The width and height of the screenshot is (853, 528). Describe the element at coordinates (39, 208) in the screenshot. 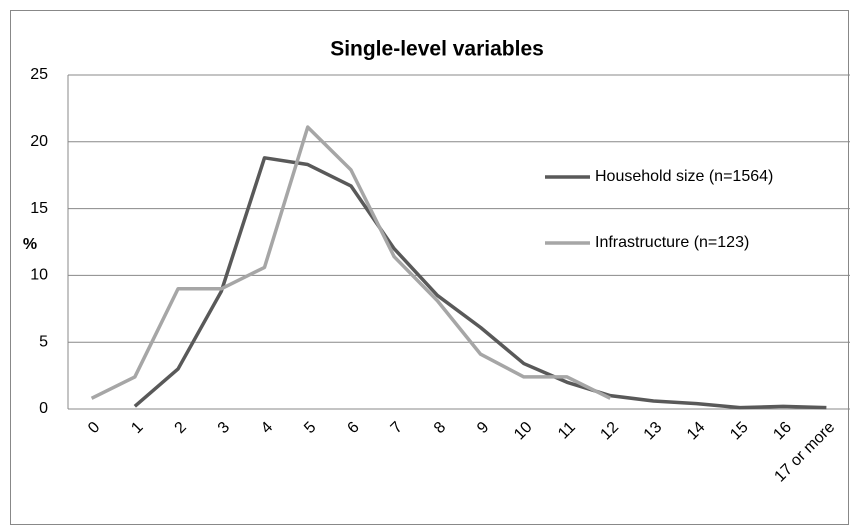

I see `y-tick-label: 15` at that location.